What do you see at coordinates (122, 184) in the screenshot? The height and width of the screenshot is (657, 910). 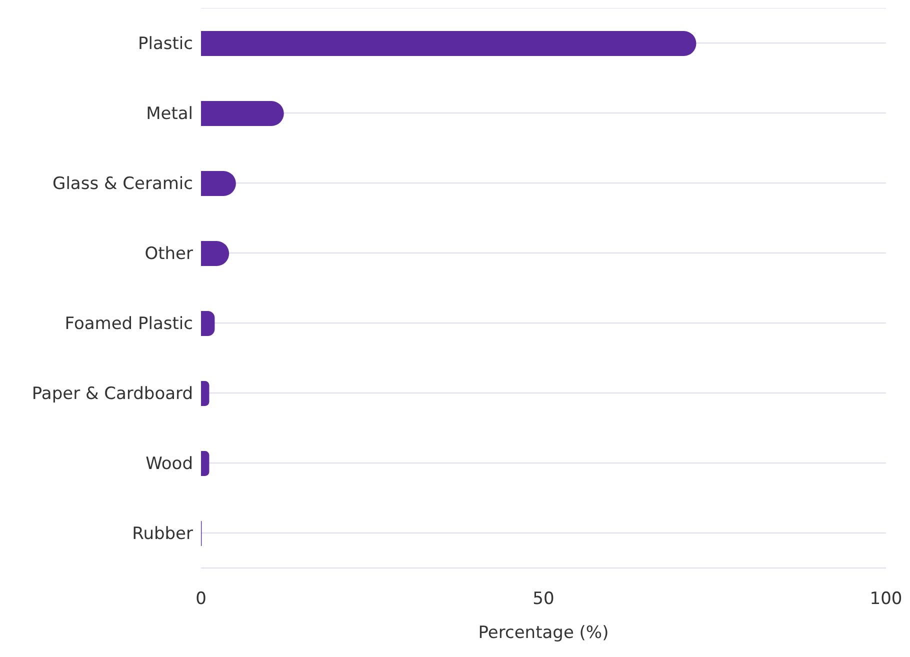 I see `y-tick-label: Glass & Ceramic` at bounding box center [122, 184].